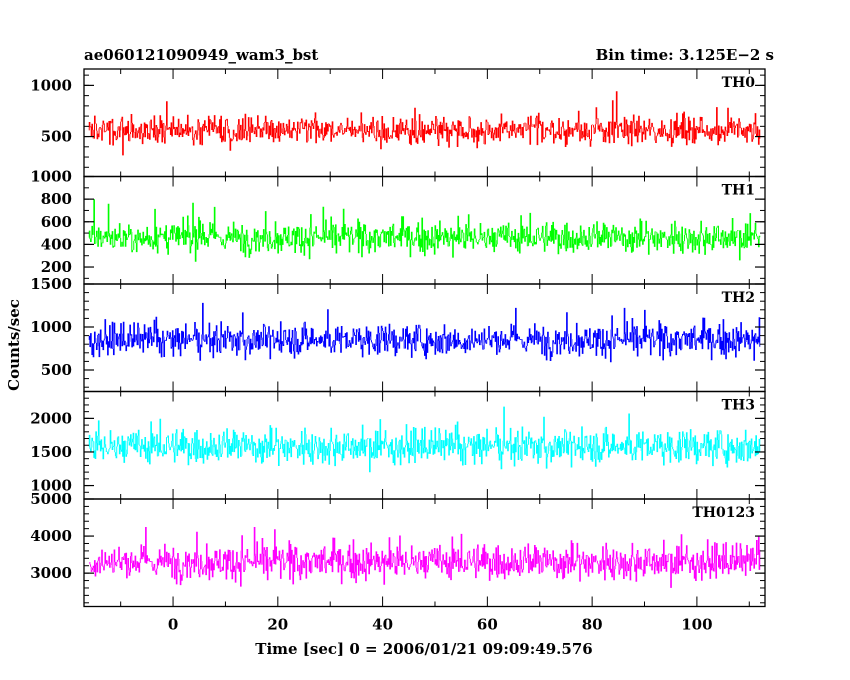  What do you see at coordinates (440, 625) in the screenshot?
I see `x-tick-labels: 0 20 40 60 80 100` at bounding box center [440, 625].